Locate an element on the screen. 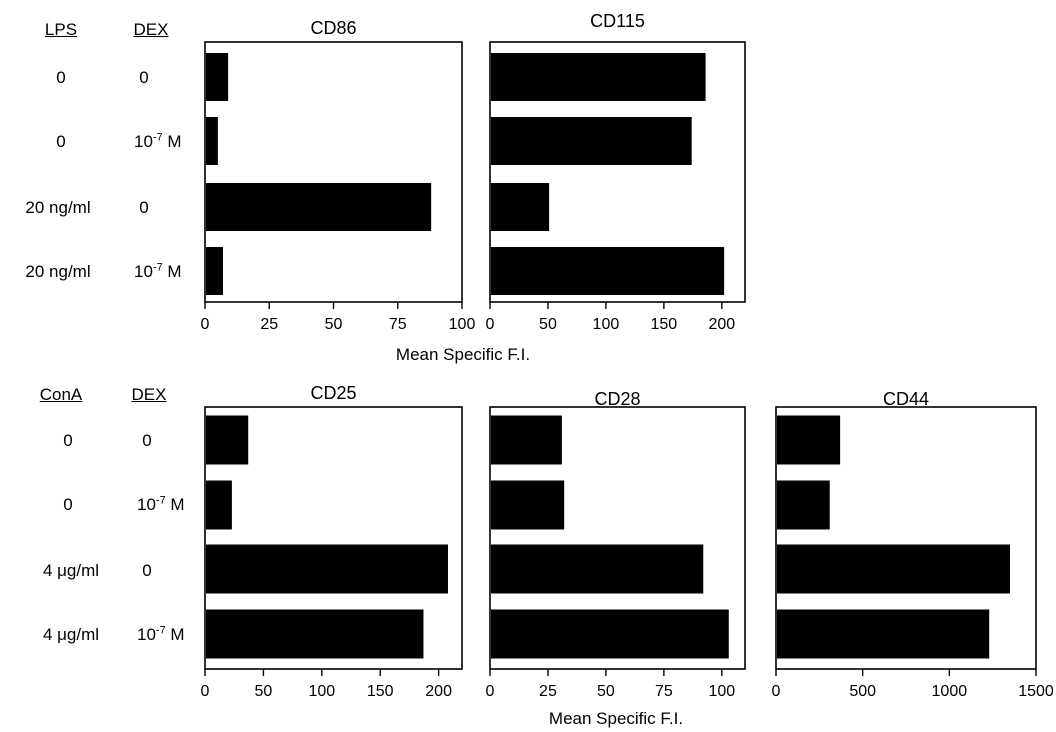  cd44-tick-label-3: 1500 is located at coordinates (1036, 691).